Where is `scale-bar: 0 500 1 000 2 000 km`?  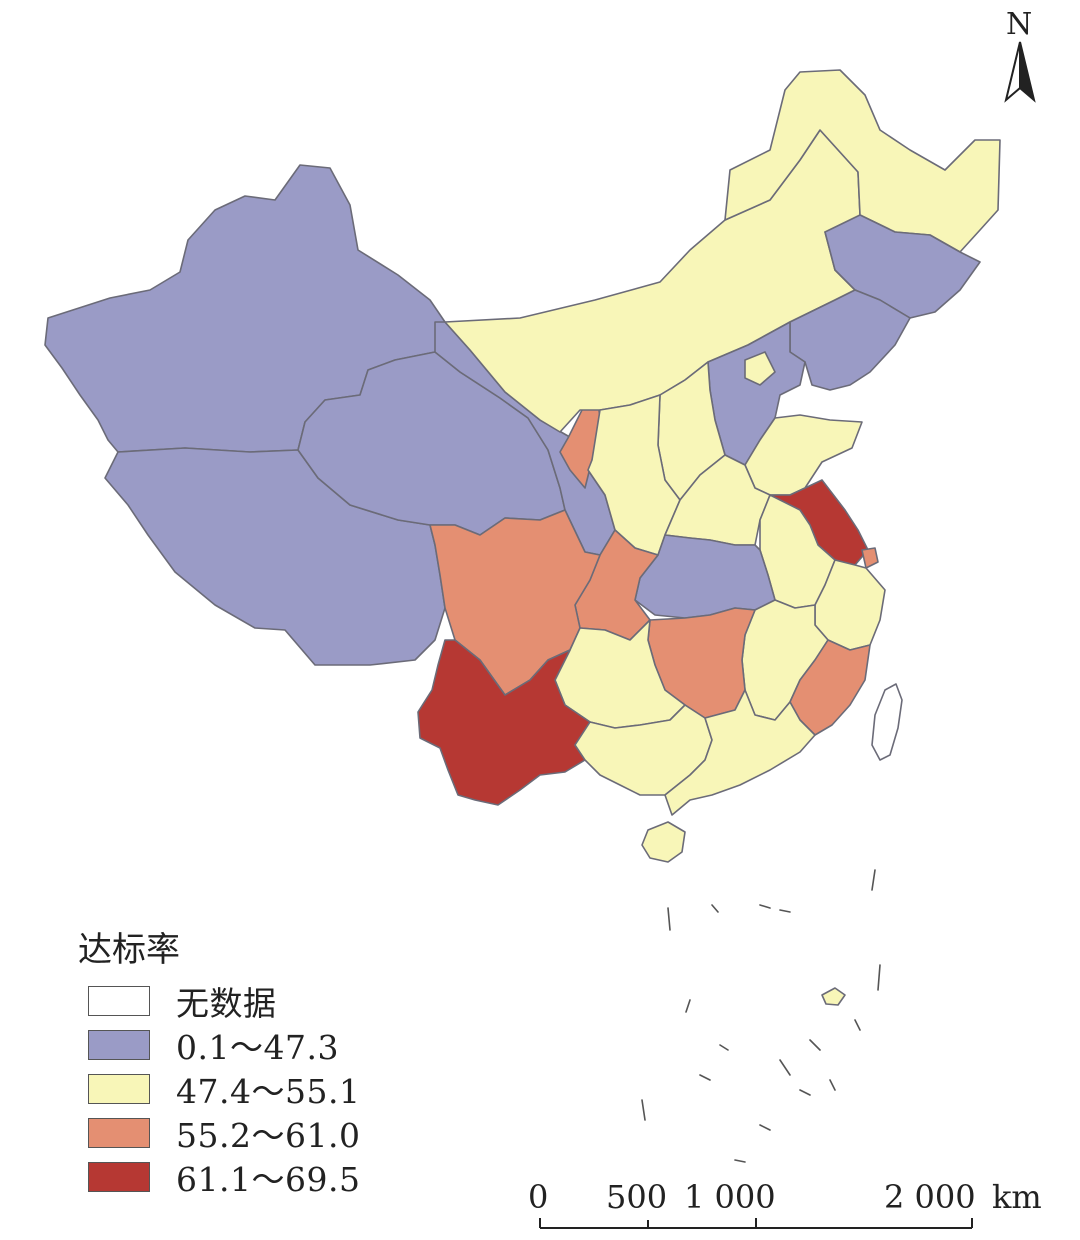 scale-bar: 0 500 1 000 2 000 km is located at coordinates (785, 1203).